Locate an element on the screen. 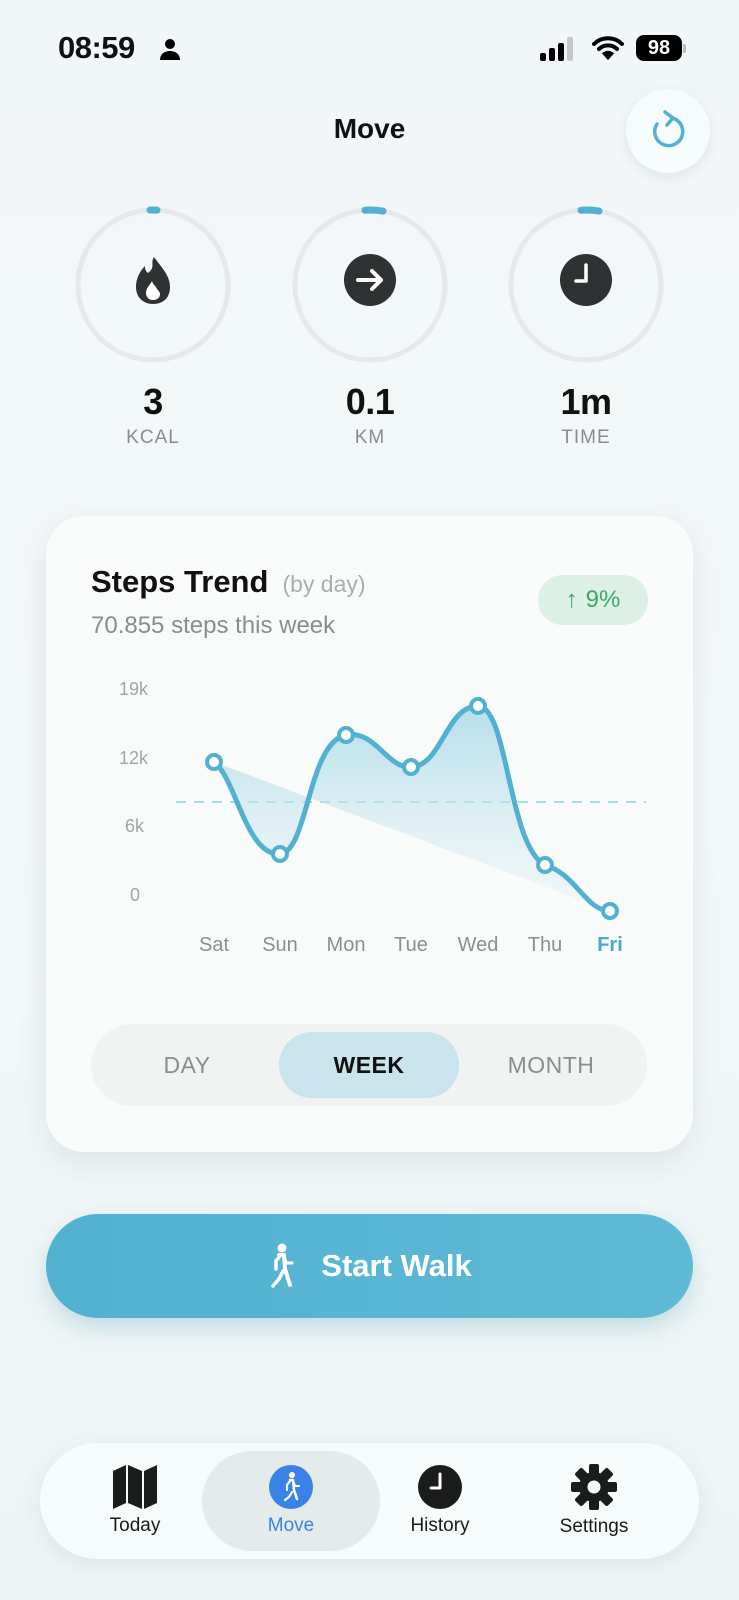 This screenshot has width=739, height=1600. y-tick-19k: 19k is located at coordinates (133, 689).